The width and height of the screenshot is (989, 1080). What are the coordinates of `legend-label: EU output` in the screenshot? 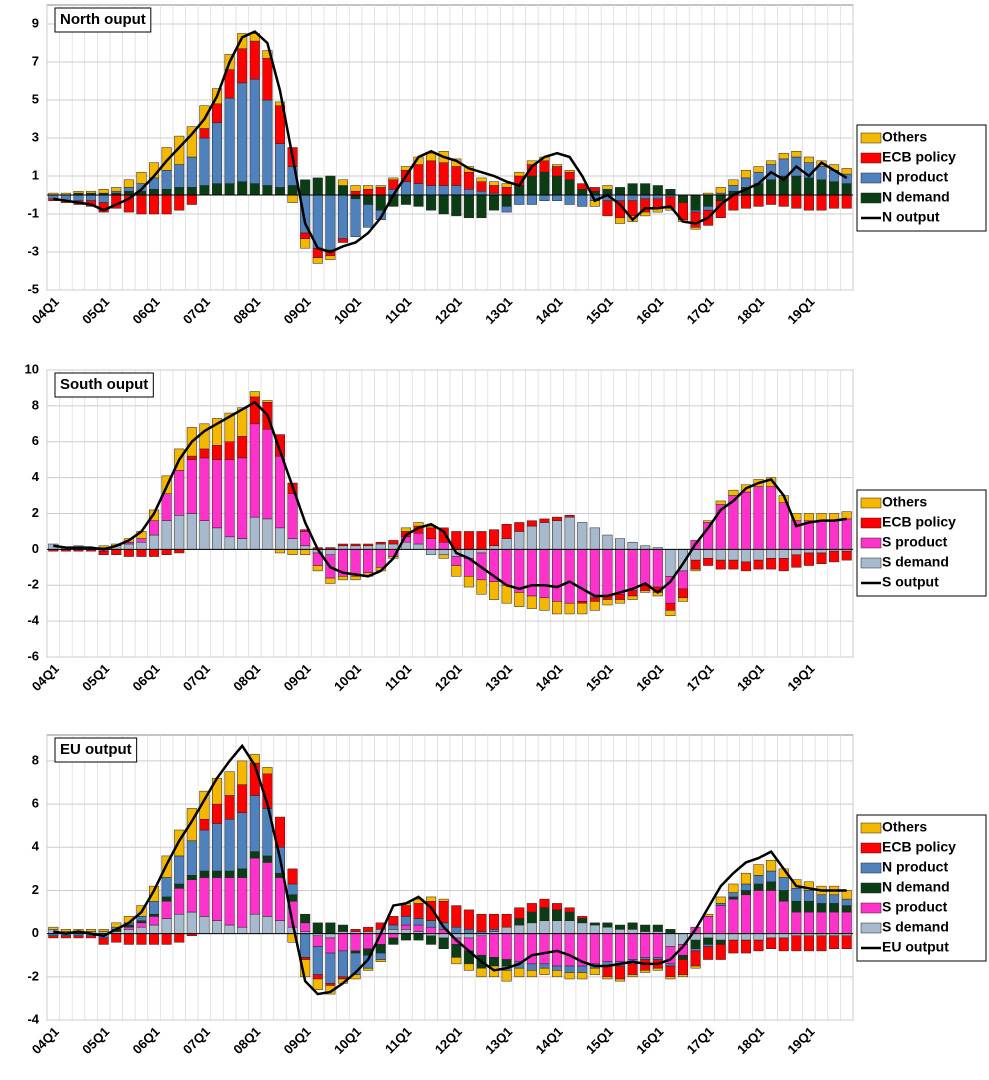 It's located at (915, 947).